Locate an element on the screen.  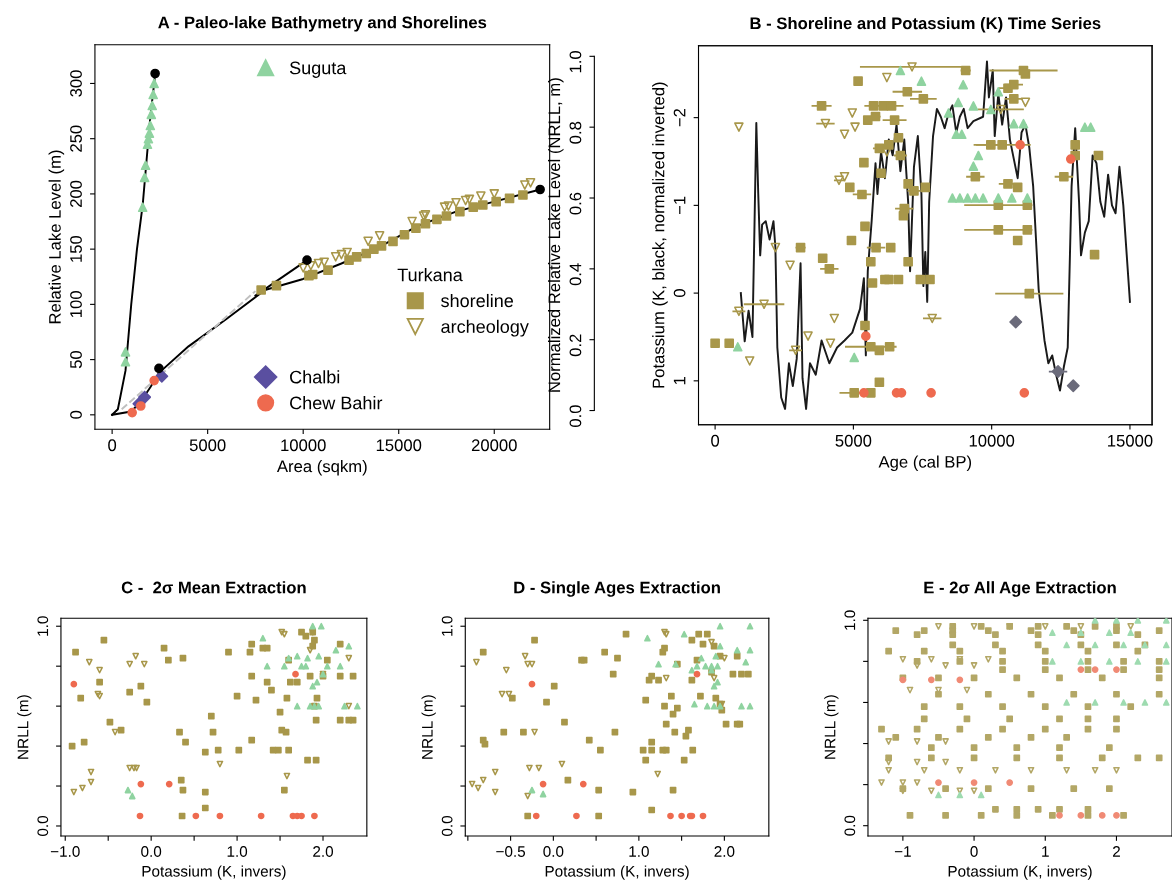
x-tick-label: 2 is located at coordinates (1116, 851).